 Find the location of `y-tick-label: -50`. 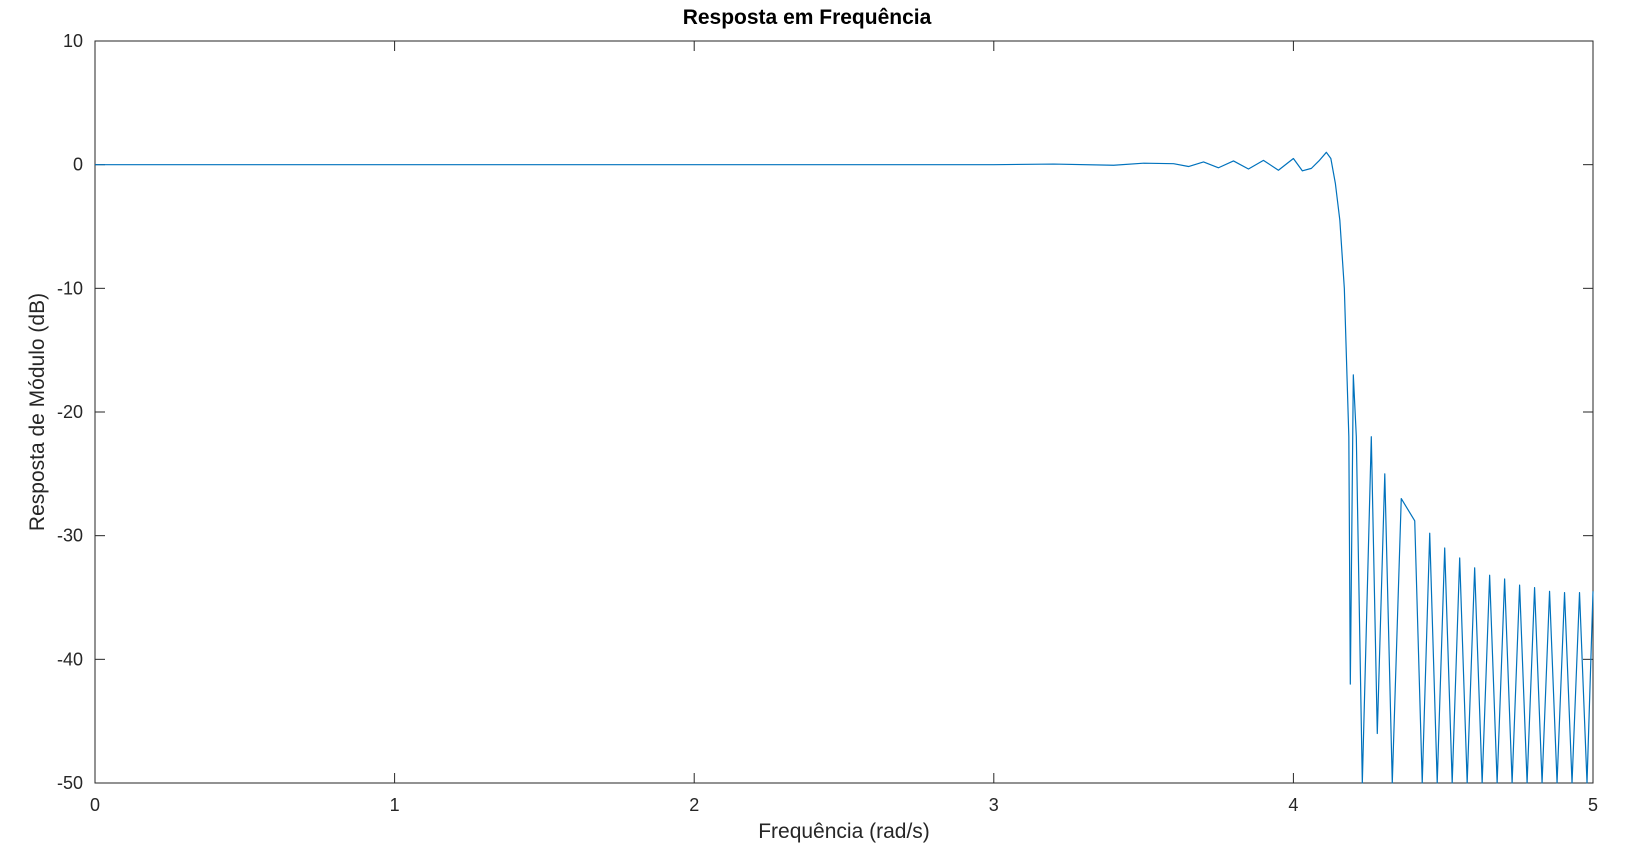

y-tick-label: -50 is located at coordinates (70, 783).